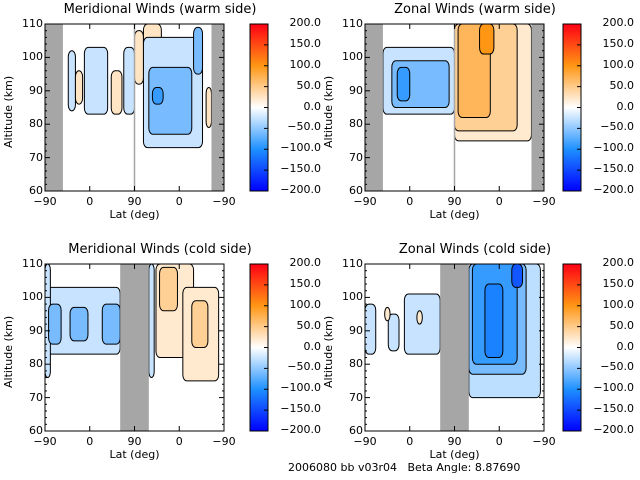 The image size is (640, 480). What do you see at coordinates (342, 467) in the screenshot?
I see `footer-id: 2006080 bb v03r04` at bounding box center [342, 467].